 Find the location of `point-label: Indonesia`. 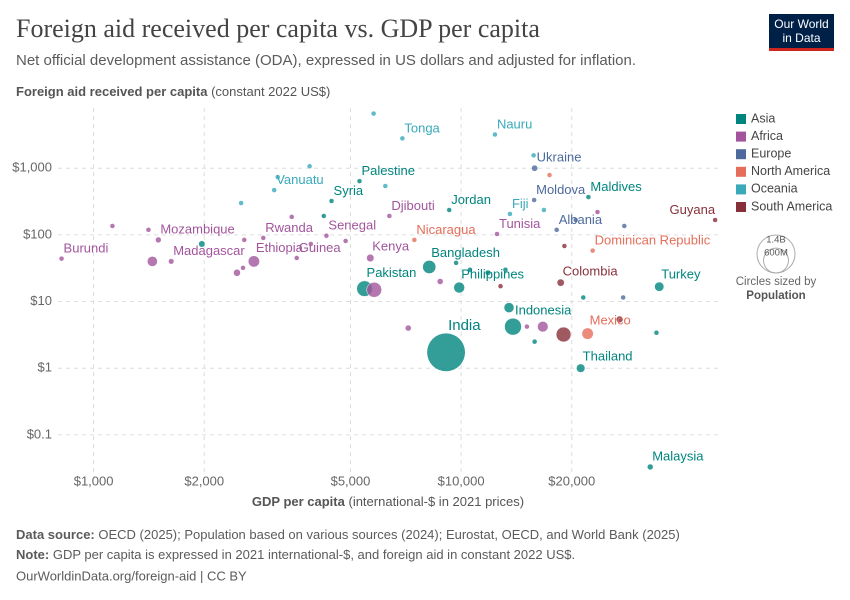

point-label: Indonesia is located at coordinates (543, 310).